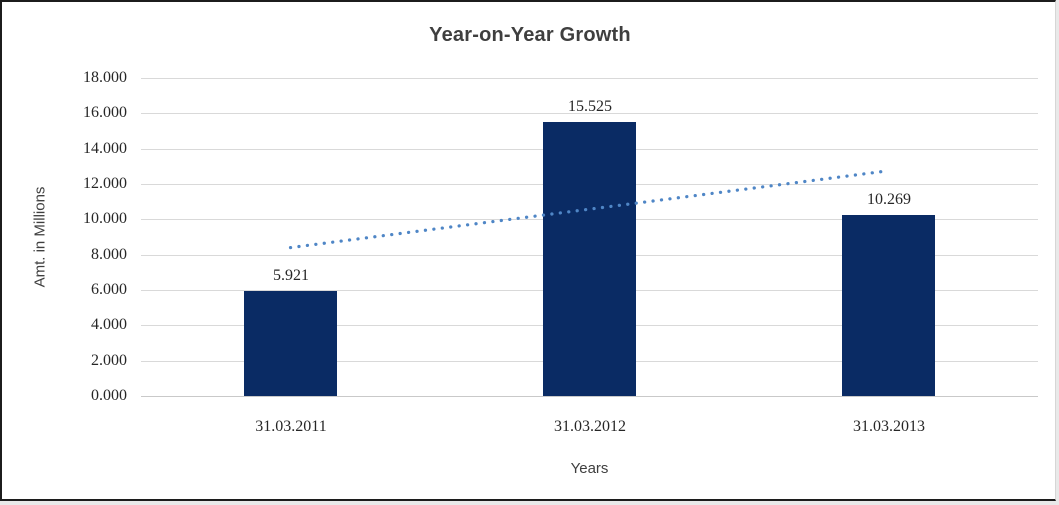 This screenshot has width=1059, height=505. I want to click on y-tick-label: 10.000, so click(105, 218).